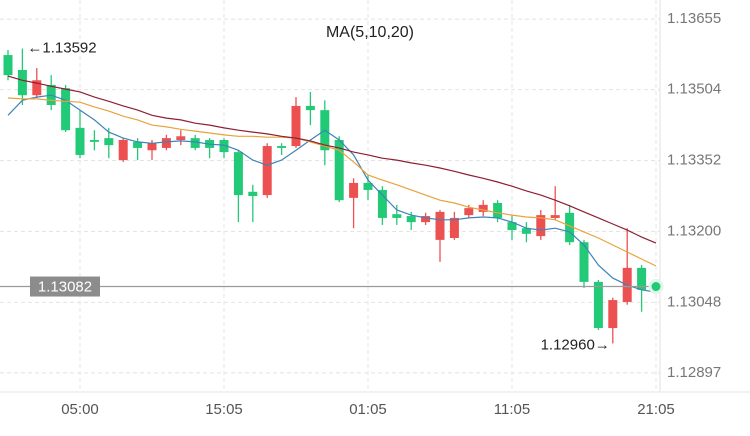  What do you see at coordinates (370, 32) in the screenshot?
I see `chart-title: MA(5,10,20)` at bounding box center [370, 32].